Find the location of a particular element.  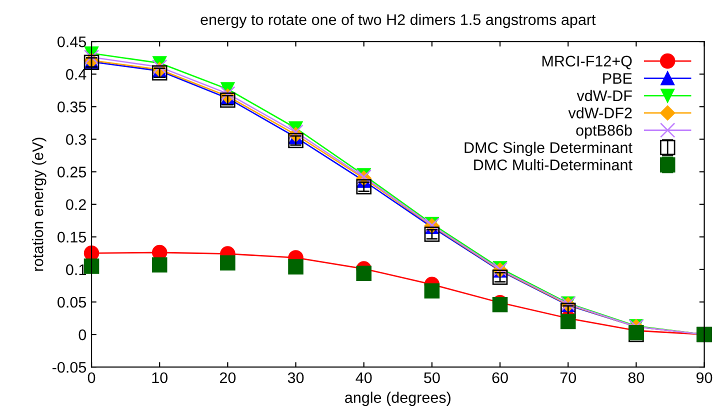

legend-label: vdW-DF is located at coordinates (604, 96).